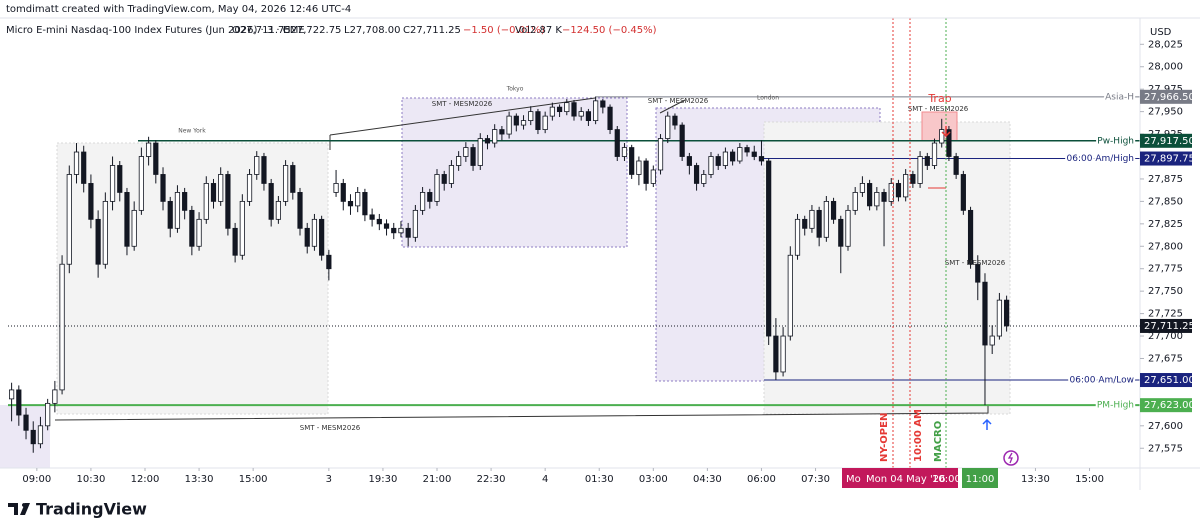 This screenshot has height=532, width=1200. Describe the element at coordinates (946, 479) in the screenshot. I see `crosshair-label: 10:00` at that location.